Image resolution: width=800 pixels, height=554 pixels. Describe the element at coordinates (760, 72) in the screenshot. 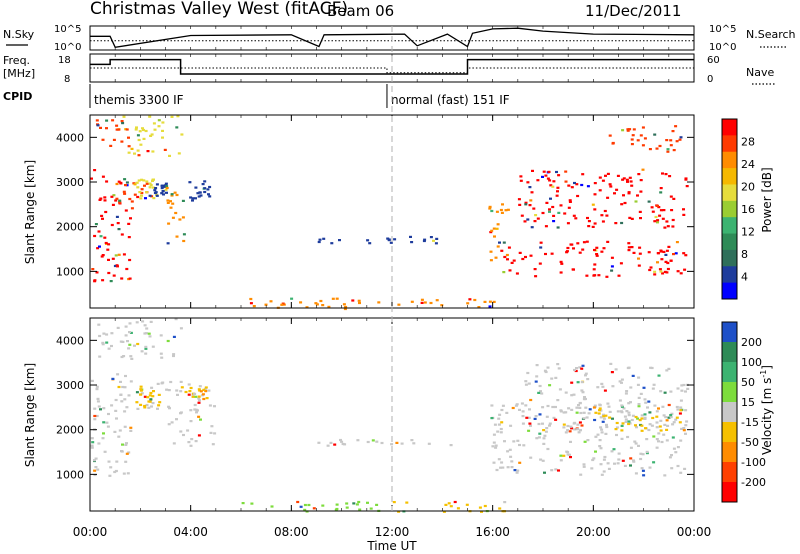

I see `nave-label: Nave` at that location.